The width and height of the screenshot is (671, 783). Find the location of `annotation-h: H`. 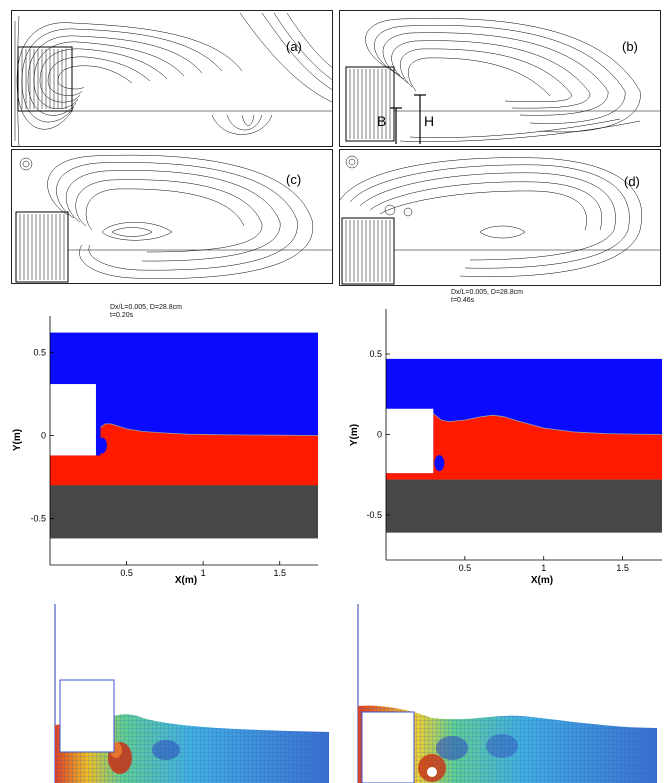

annotation-h: H is located at coordinates (429, 121).